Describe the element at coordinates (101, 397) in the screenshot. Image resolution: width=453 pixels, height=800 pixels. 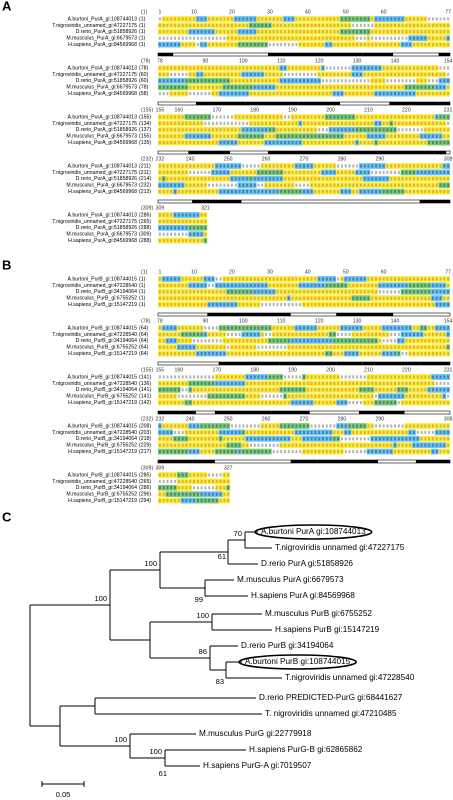
I see `sequence-name: M.musculus_PurB_gi:6755252` at that location.